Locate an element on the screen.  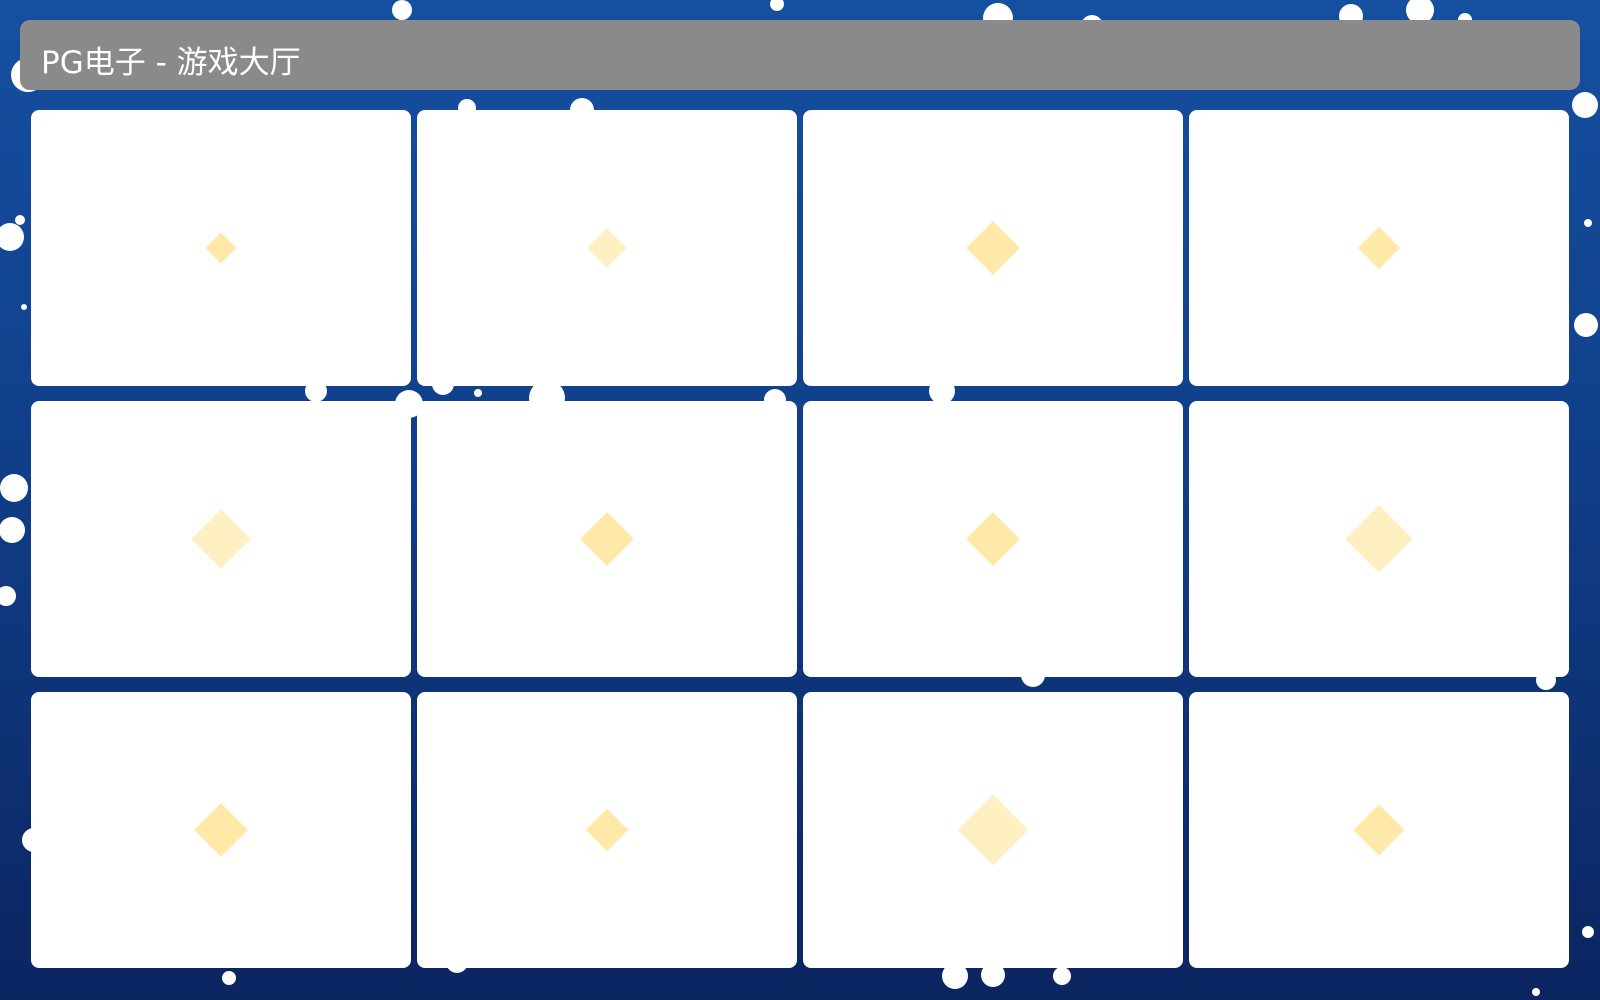
page-title: PG电子 - 游戏大厅 is located at coordinates (171, 63).